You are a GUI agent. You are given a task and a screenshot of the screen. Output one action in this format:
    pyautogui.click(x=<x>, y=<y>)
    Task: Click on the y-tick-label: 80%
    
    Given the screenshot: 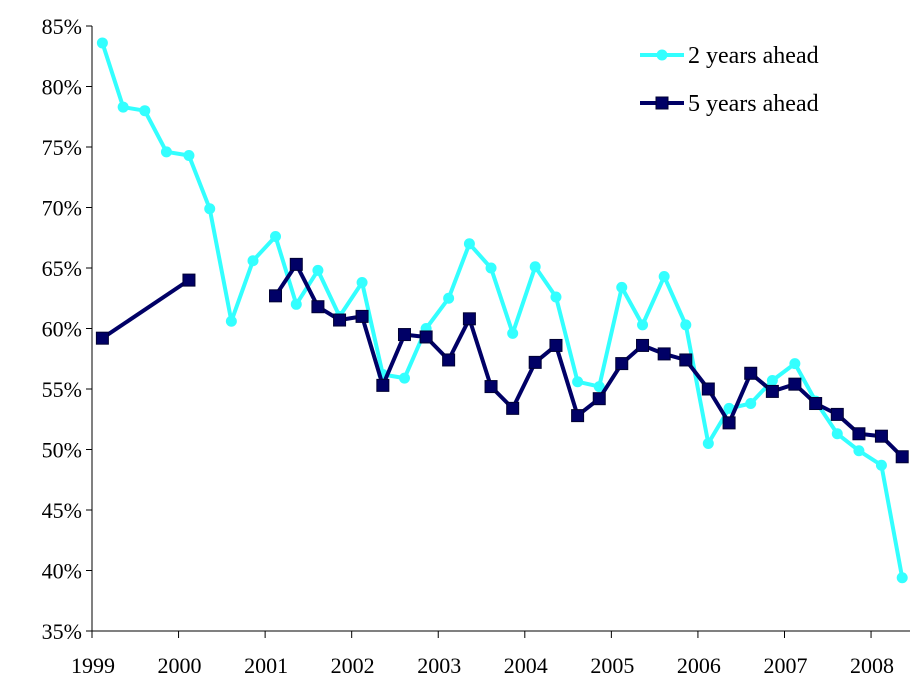 What is the action you would take?
    pyautogui.click(x=62, y=87)
    